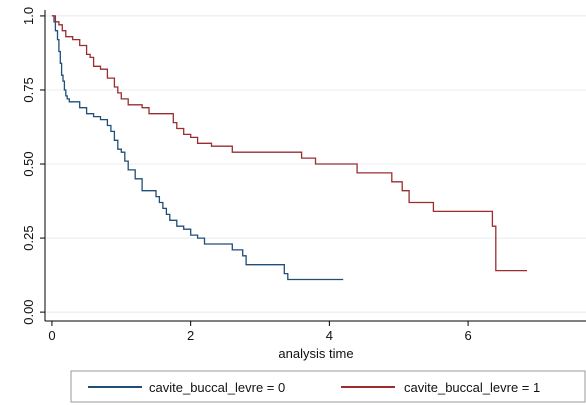 Image resolution: width=586 pixels, height=405 pixels. What do you see at coordinates (28, 89) in the screenshot?
I see `y-tick-label: 0.75` at bounding box center [28, 89].